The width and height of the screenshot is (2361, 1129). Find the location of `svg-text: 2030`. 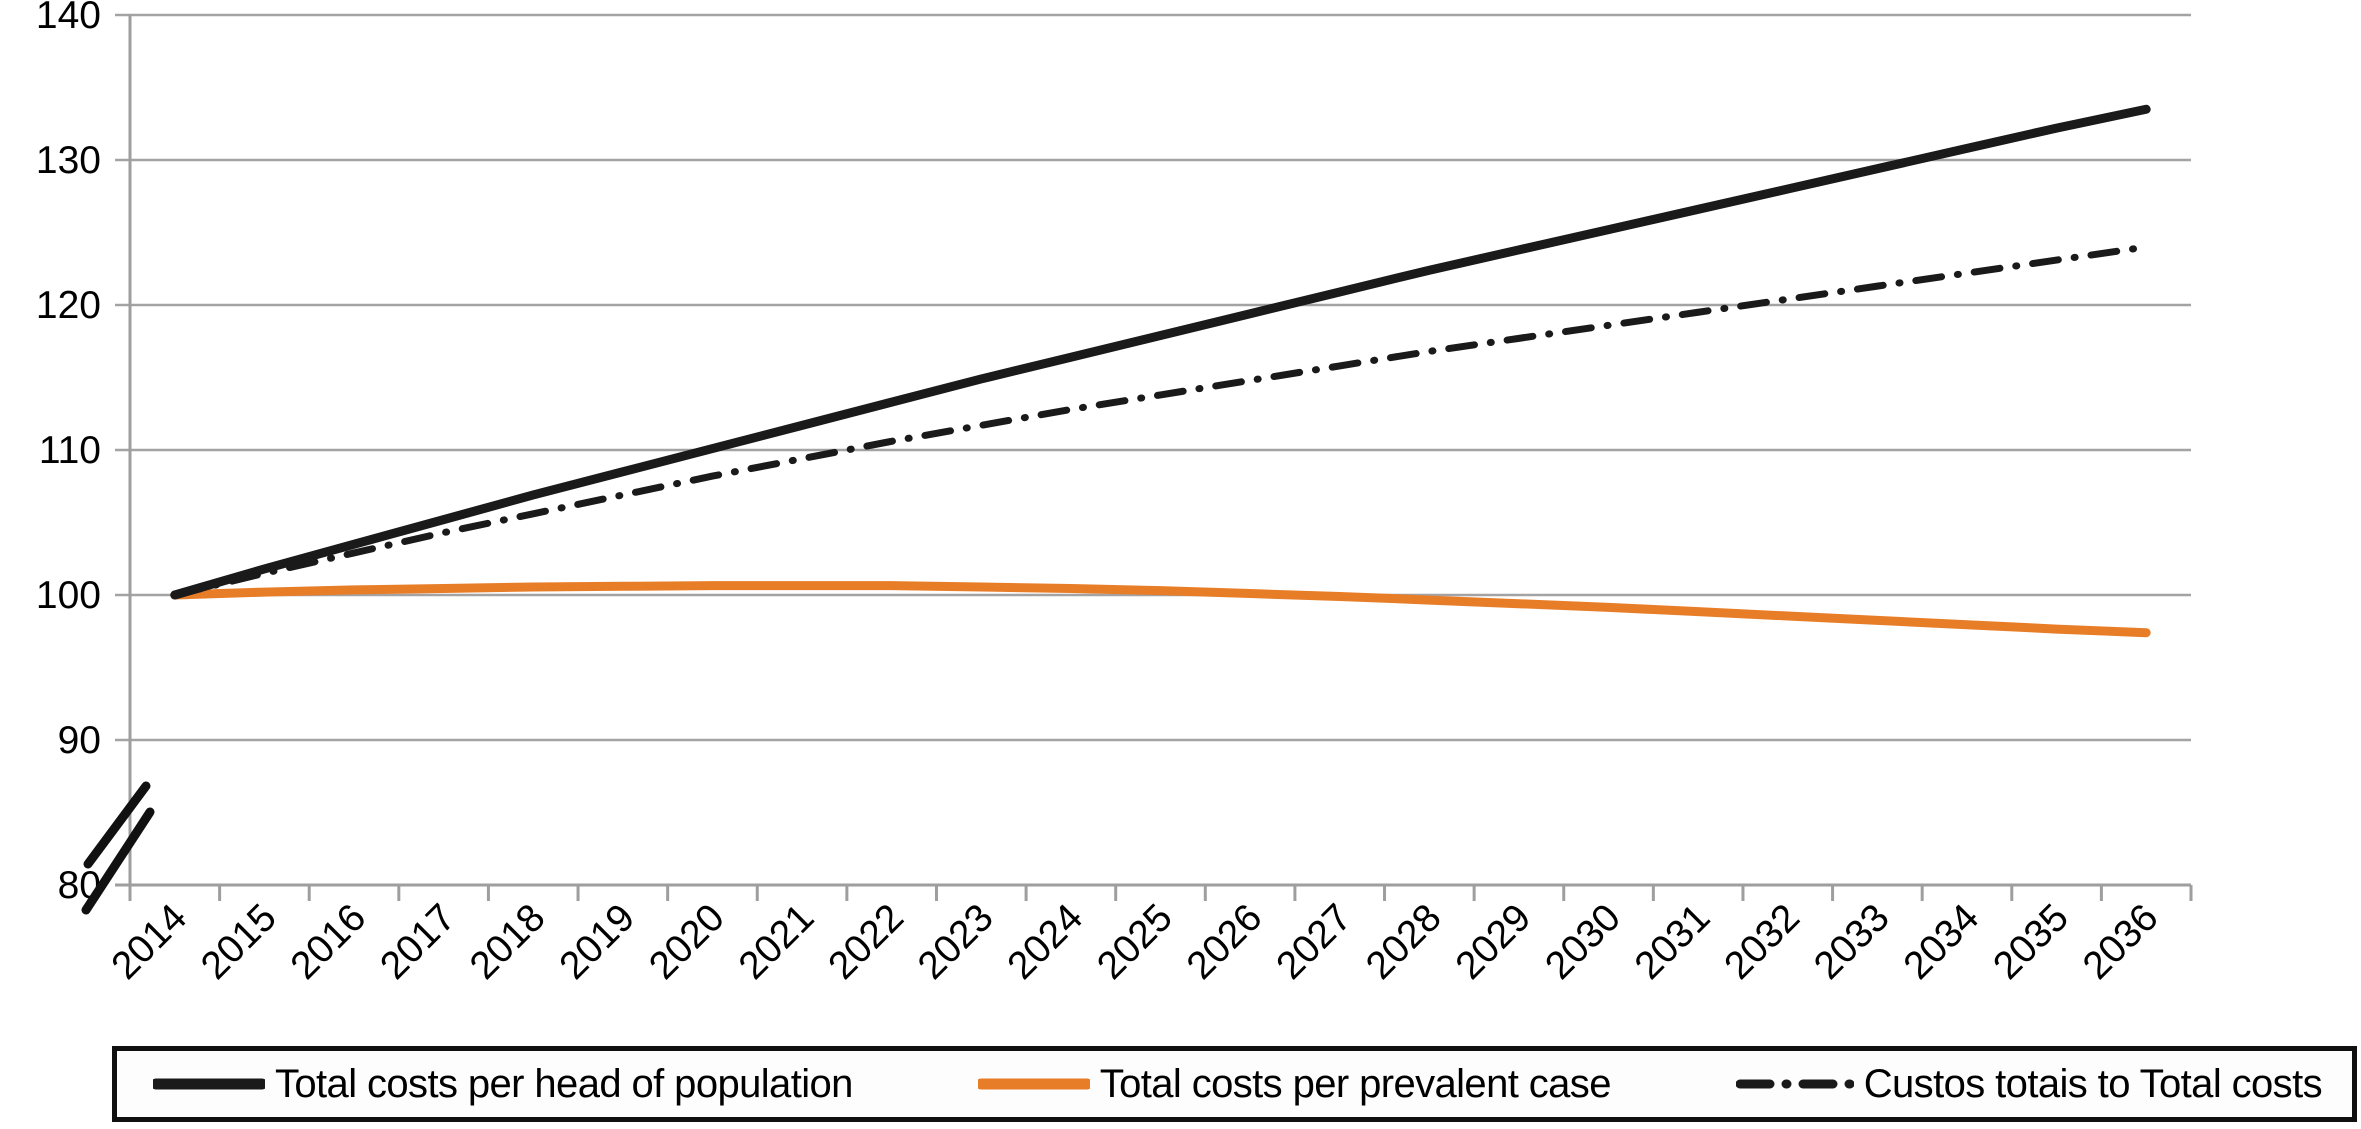

svg-text: 2030 is located at coordinates (1583, 942).